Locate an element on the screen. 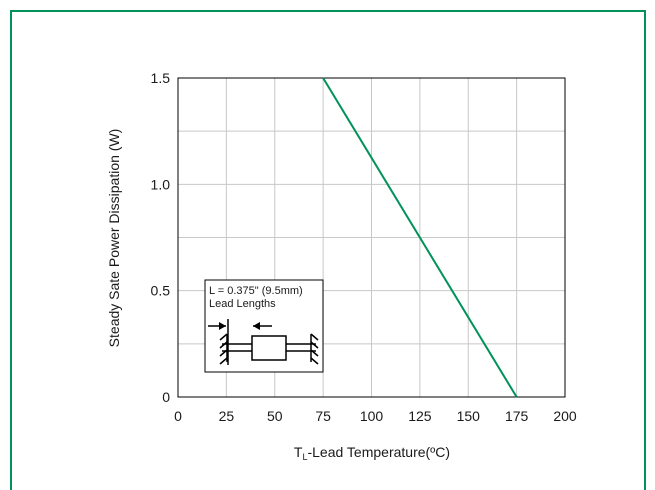  diode-diagram is located at coordinates (263, 342).